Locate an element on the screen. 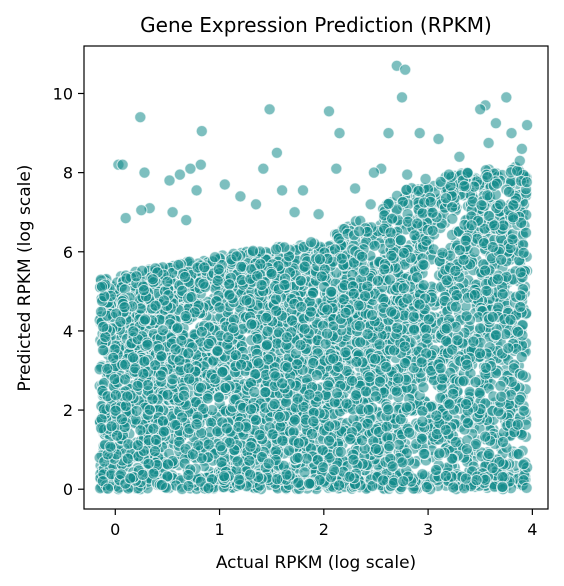 Image resolution: width=564 pixels, height=586 pixels. chart-title: Gene Expression Prediction (RPKM) is located at coordinates (316, 25).